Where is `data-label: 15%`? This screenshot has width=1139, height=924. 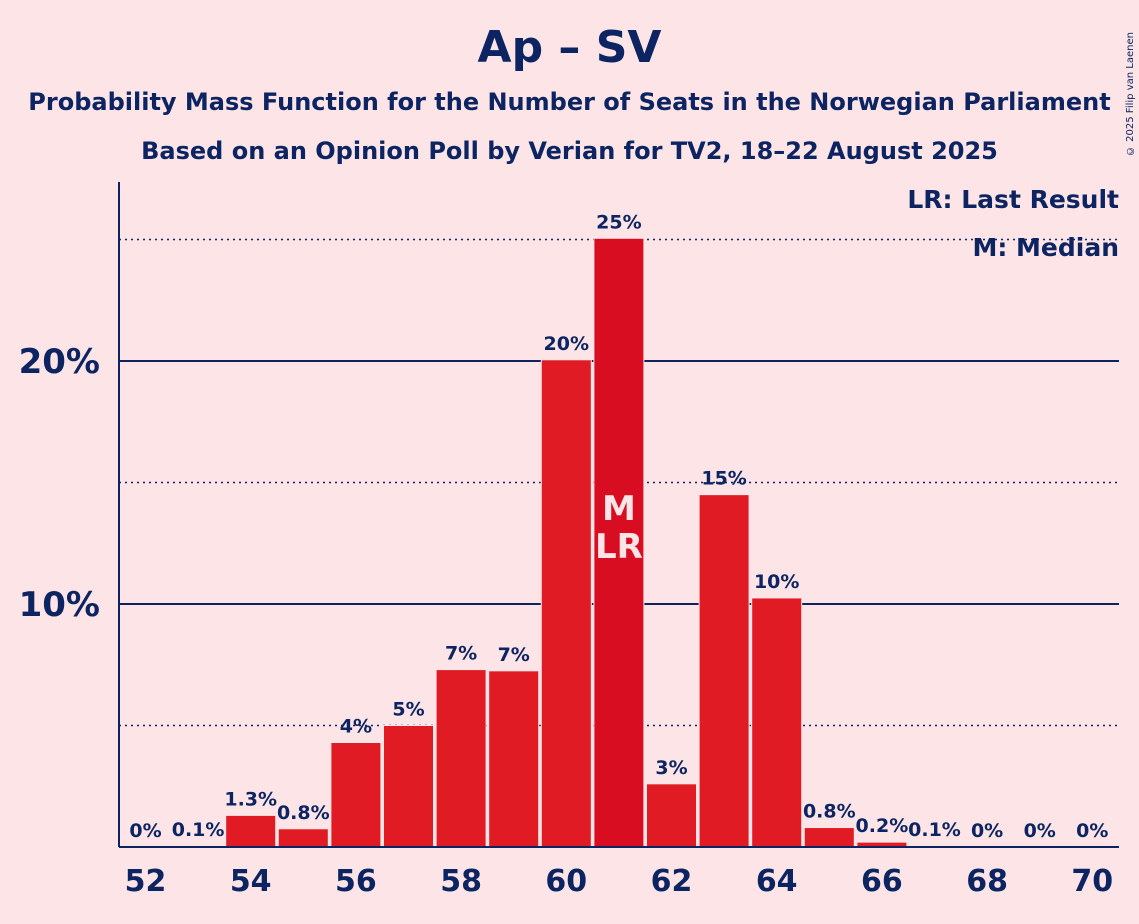
data-label: 15% is located at coordinates (723, 479).